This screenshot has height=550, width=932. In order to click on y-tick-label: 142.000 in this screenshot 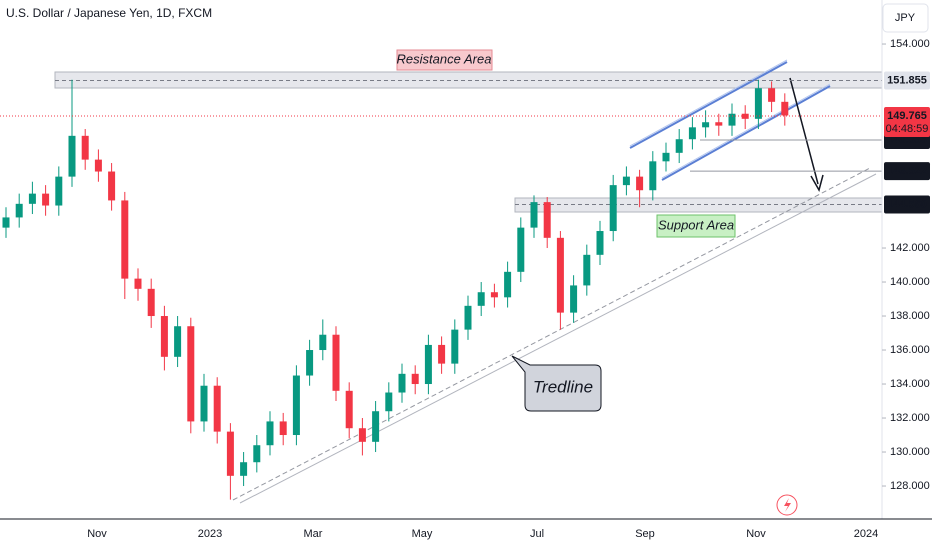, I will do `click(910, 248)`.